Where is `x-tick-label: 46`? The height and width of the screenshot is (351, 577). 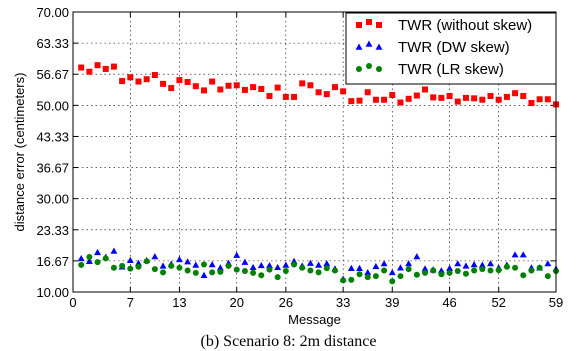 x-tick-label: 46 is located at coordinates (449, 302).